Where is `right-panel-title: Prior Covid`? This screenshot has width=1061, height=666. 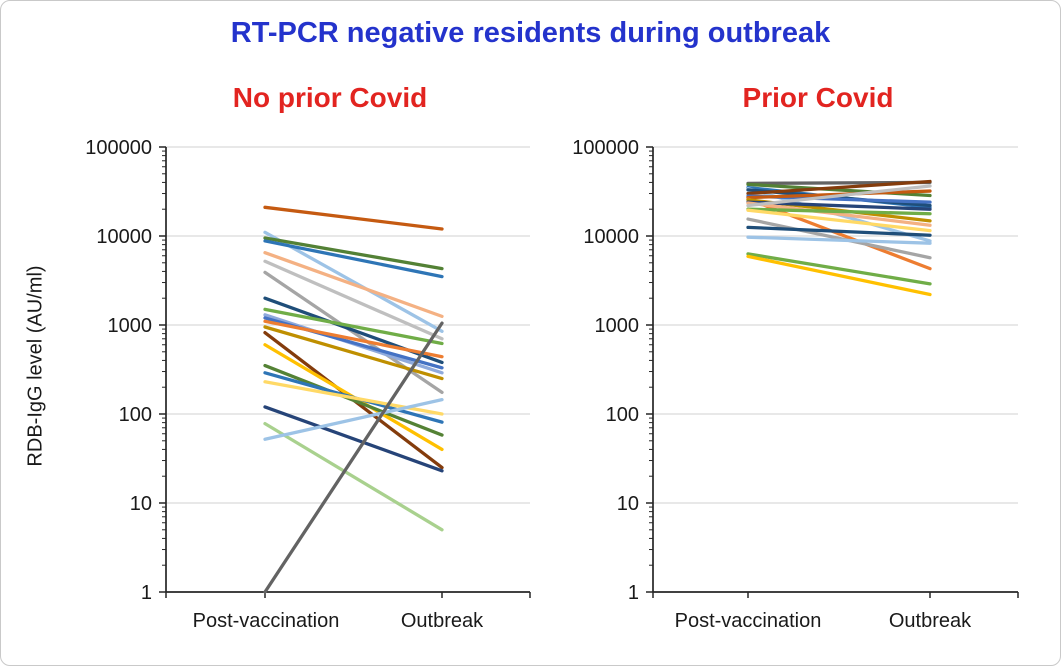
right-panel-title: Prior Covid is located at coordinates (818, 97).